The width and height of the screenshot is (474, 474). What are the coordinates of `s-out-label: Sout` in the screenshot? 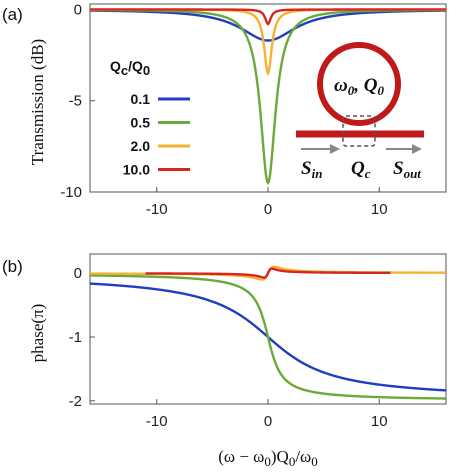 It's located at (407, 169).